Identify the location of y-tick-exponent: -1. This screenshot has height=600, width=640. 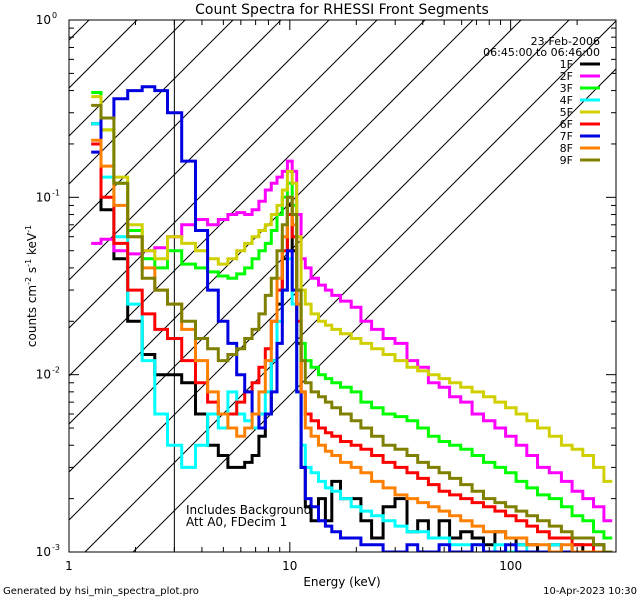
(56, 192).